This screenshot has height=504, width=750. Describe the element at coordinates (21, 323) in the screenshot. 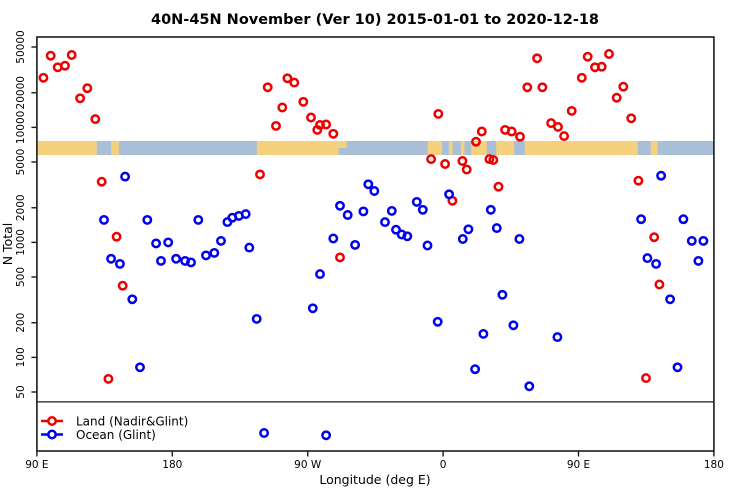

I see `y-tick-label: 200` at that location.